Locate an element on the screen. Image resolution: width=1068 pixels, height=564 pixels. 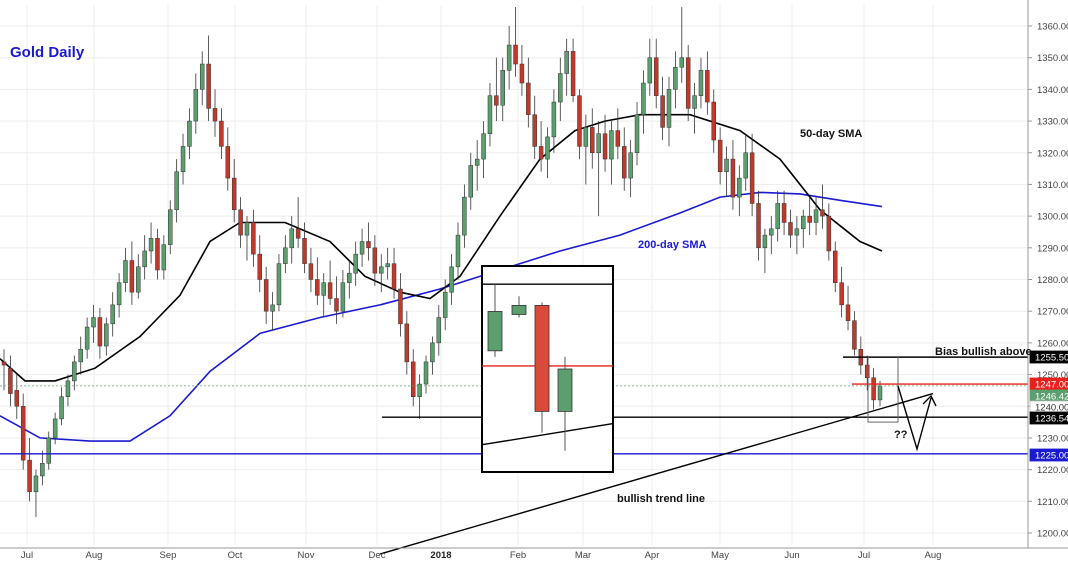
y-tick-label: 1350.00 is located at coordinates (1052, 58).